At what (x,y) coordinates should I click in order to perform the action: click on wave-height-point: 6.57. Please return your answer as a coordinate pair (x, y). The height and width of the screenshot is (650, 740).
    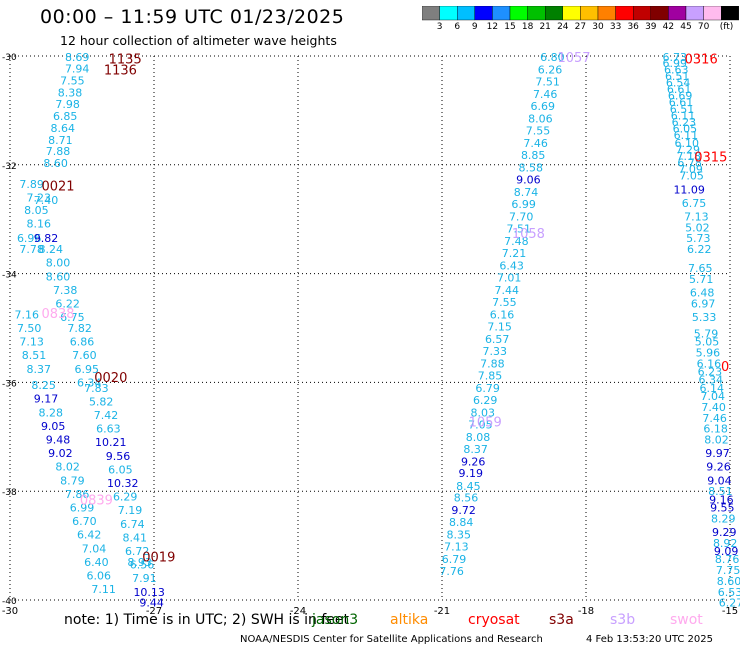
    Looking at the image, I should click on (497, 339).